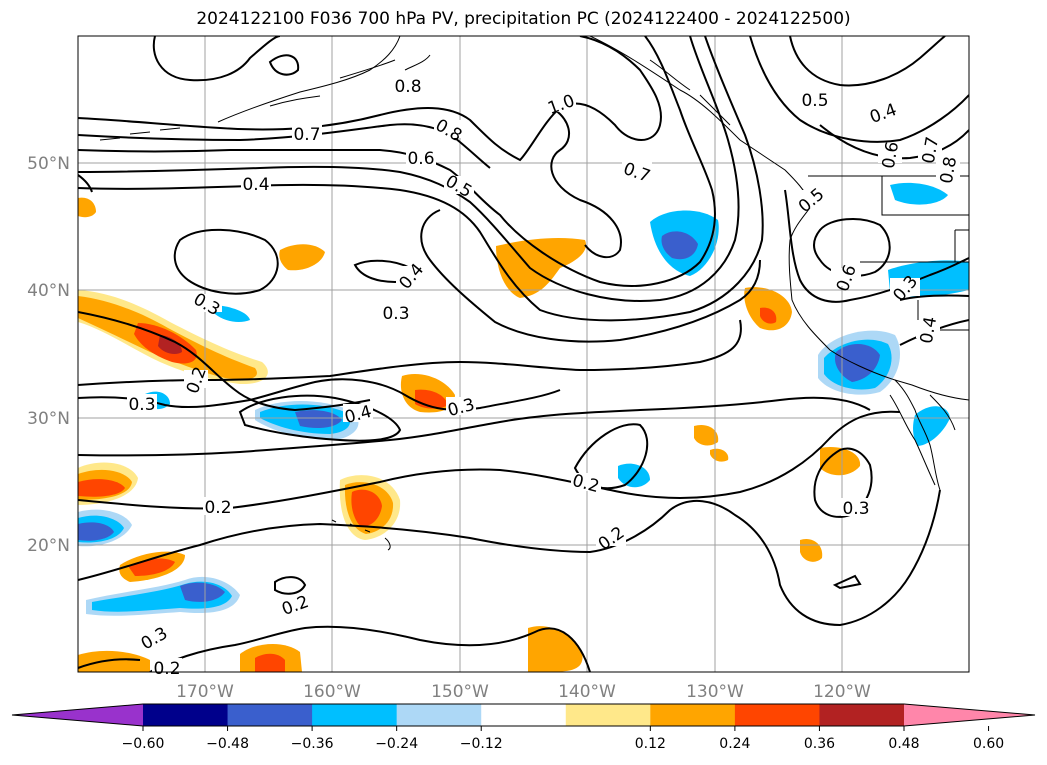 The height and width of the screenshot is (765, 1047). I want to click on coastline-alaska, so click(309, 79).